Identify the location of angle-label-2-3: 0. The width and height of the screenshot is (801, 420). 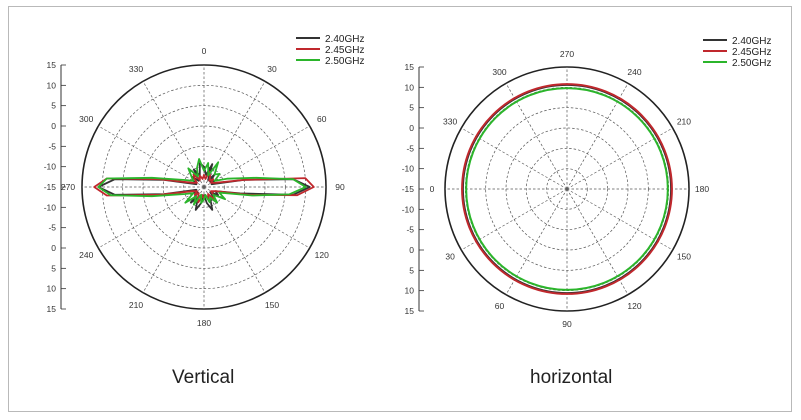
(432, 189).